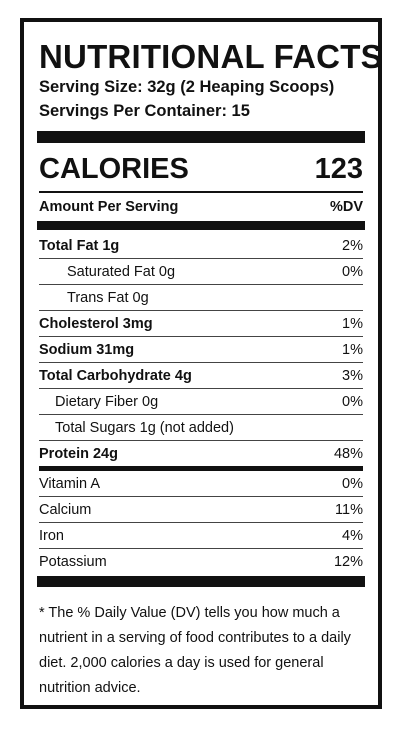 The height and width of the screenshot is (730, 416). Describe the element at coordinates (201, 298) in the screenshot. I see `nutrient-row-trans-fat: Trans Fat 0g` at that location.